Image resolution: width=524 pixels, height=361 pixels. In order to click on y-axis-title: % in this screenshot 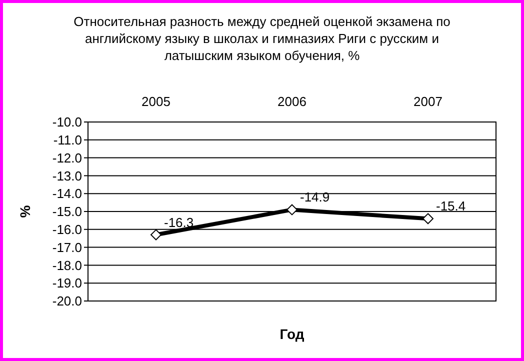, I will do `click(25, 211)`.